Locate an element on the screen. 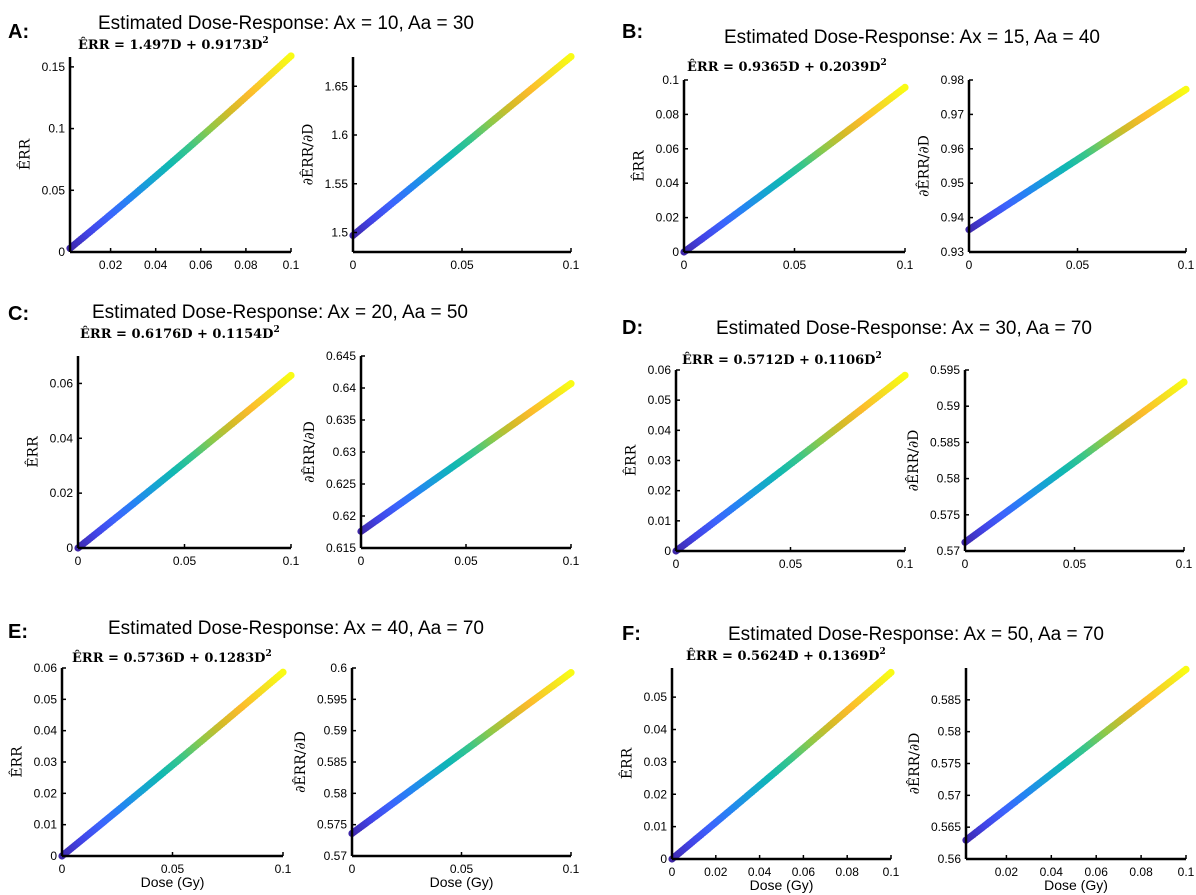 The image size is (1196, 895). y-tick-label: 0.595 is located at coordinates (332, 699).